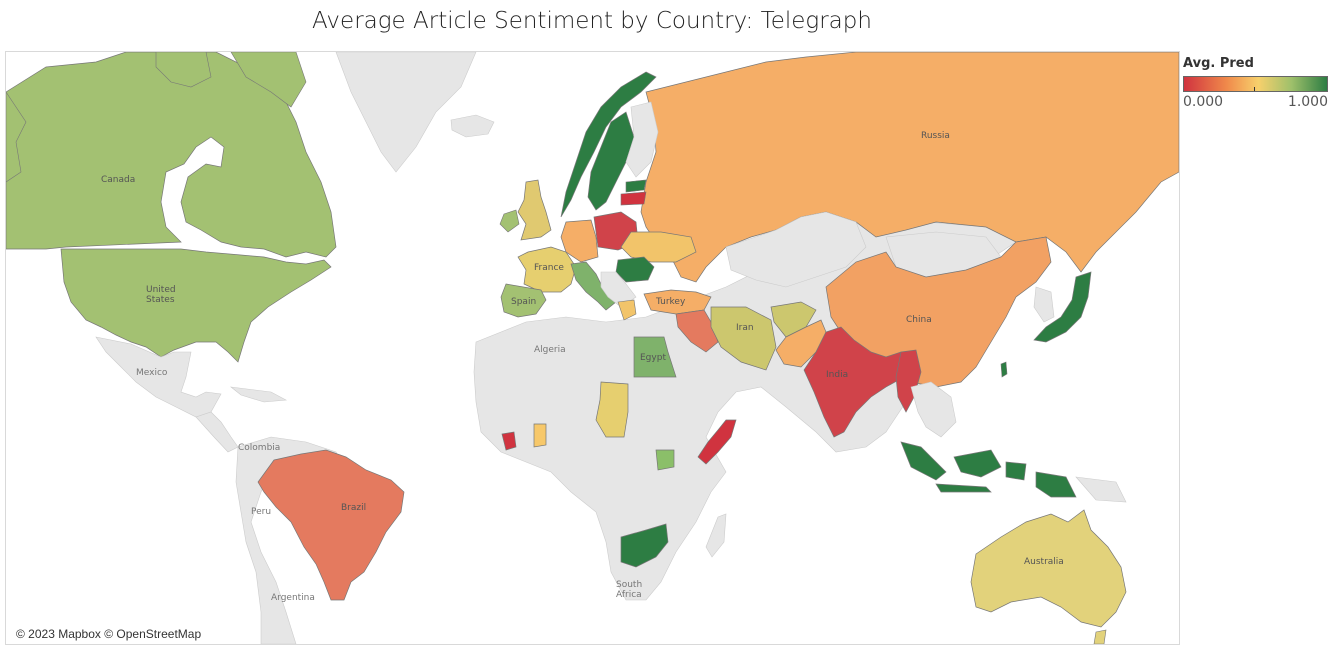 This screenshot has width=1340, height=650. I want to click on country-spain, so click(523, 300).